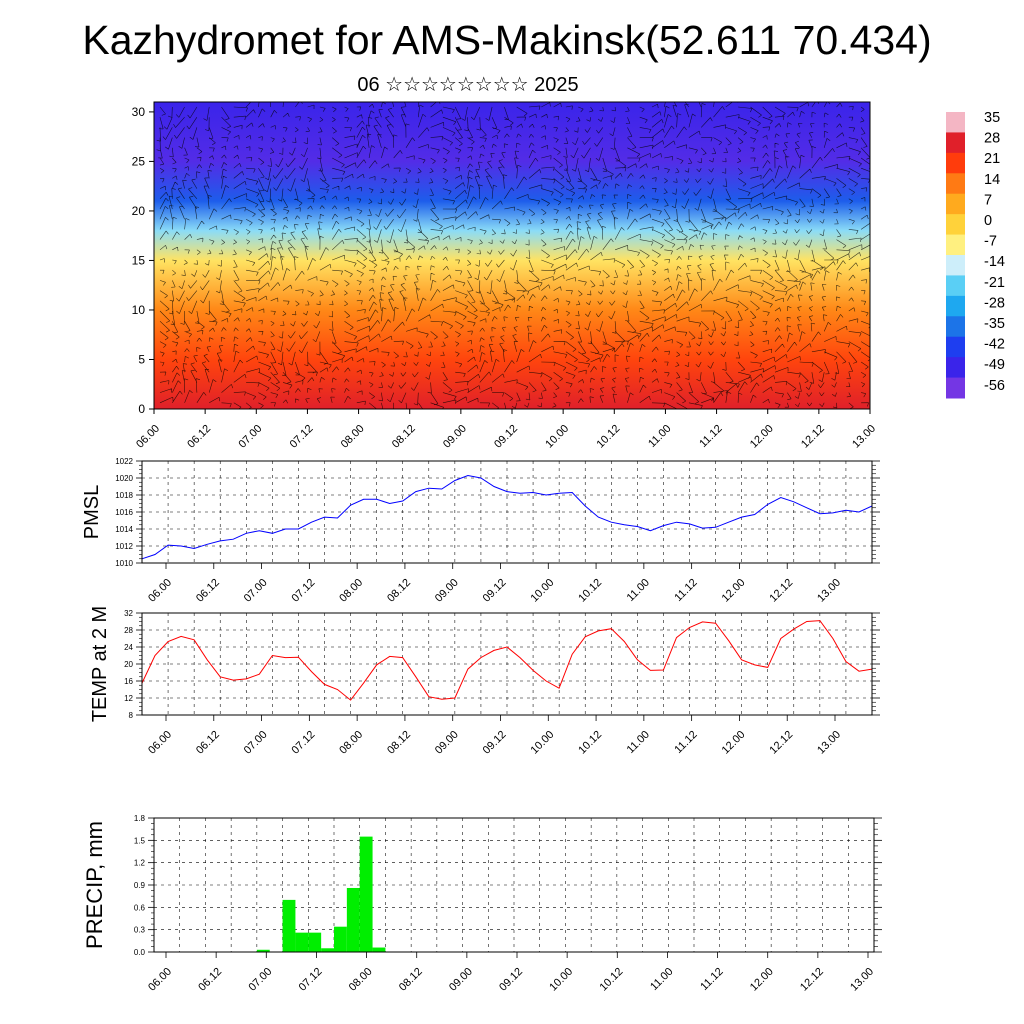 The width and height of the screenshot is (1024, 1024). What do you see at coordinates (124, 546) in the screenshot?
I see `y-tick-label: 1012` at bounding box center [124, 546].